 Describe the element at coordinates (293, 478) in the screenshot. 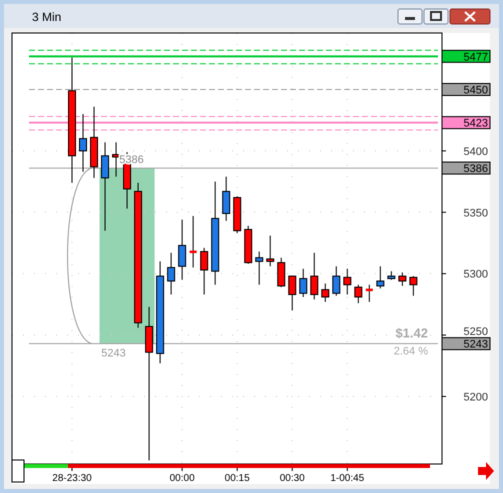

I see `x-tick-label: 00:30` at that location.